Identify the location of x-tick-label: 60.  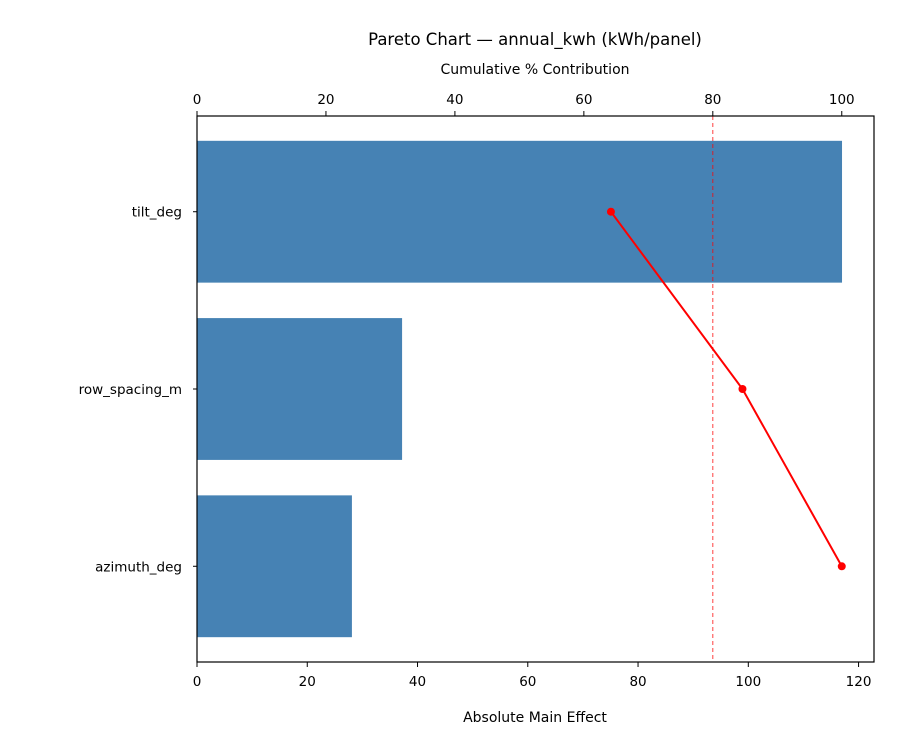
(527, 682).